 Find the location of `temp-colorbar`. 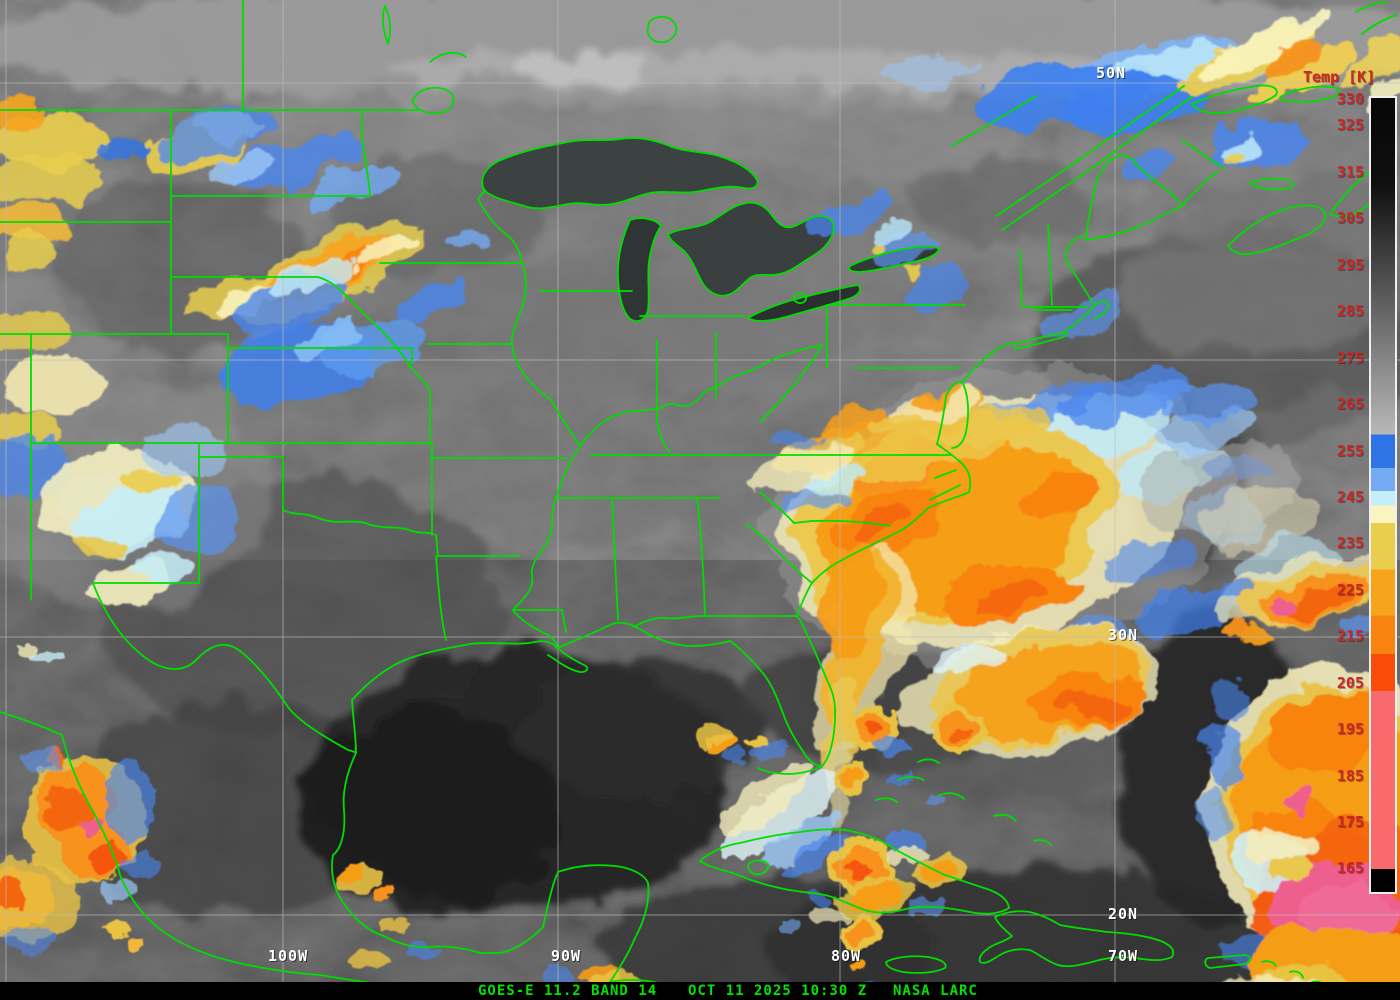

temp-colorbar is located at coordinates (1383, 495).